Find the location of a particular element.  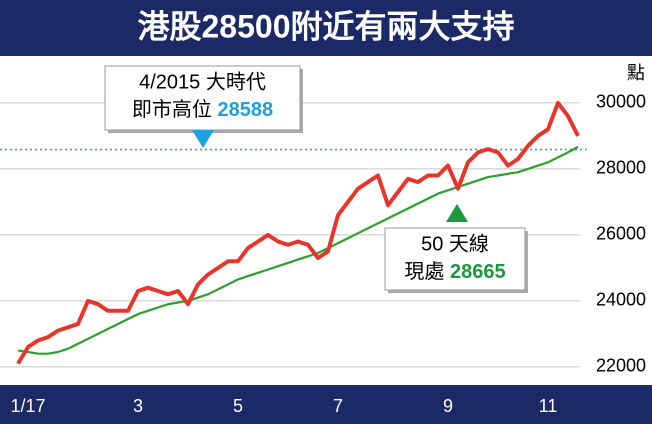

x-tick-label: 1/17 is located at coordinates (27, 406).